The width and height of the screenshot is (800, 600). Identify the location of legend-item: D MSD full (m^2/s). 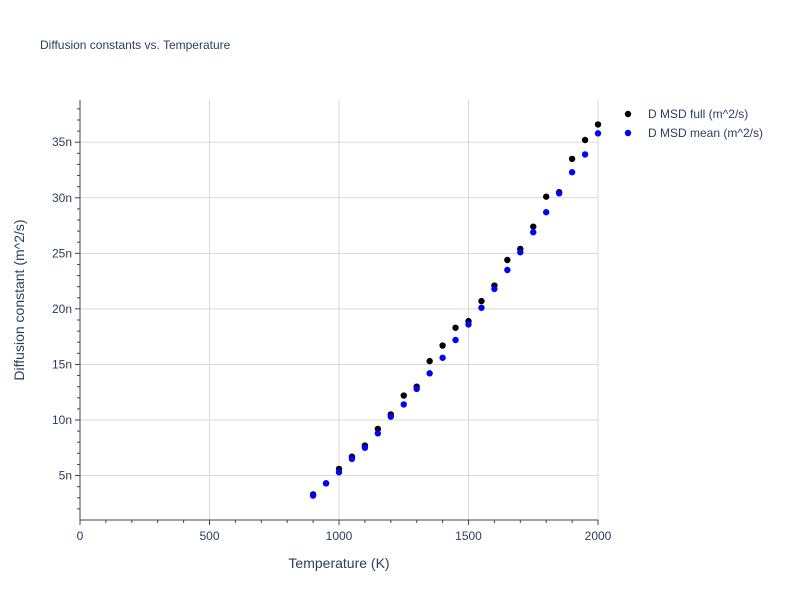
(686, 114).